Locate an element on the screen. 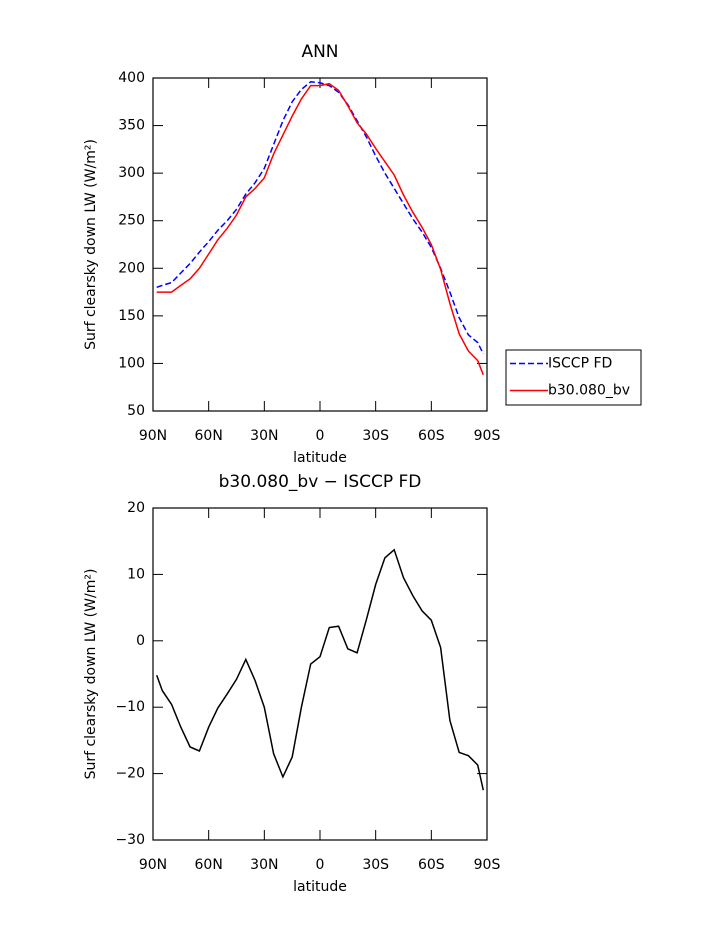 The width and height of the screenshot is (723, 939). y-tick-label: 150 is located at coordinates (131, 316).